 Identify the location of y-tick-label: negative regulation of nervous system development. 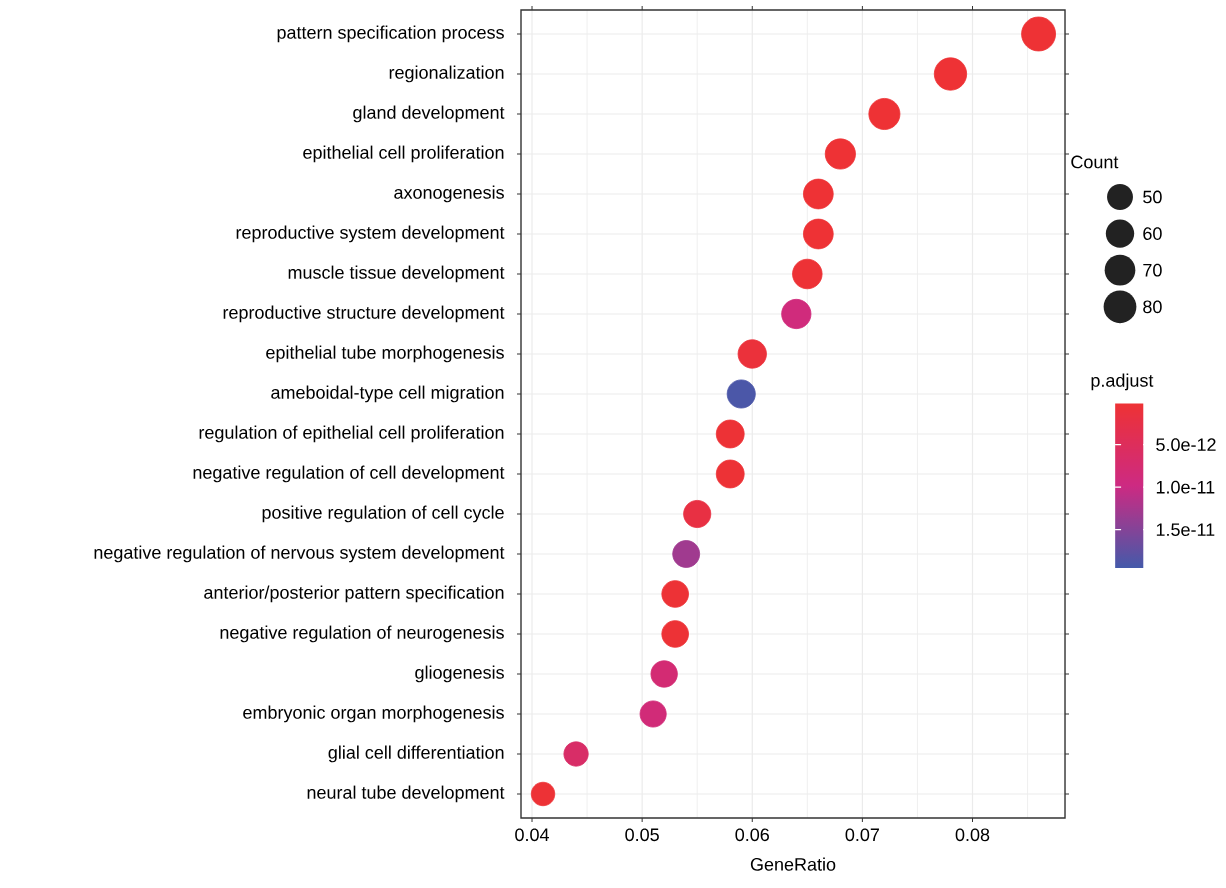
(299, 554).